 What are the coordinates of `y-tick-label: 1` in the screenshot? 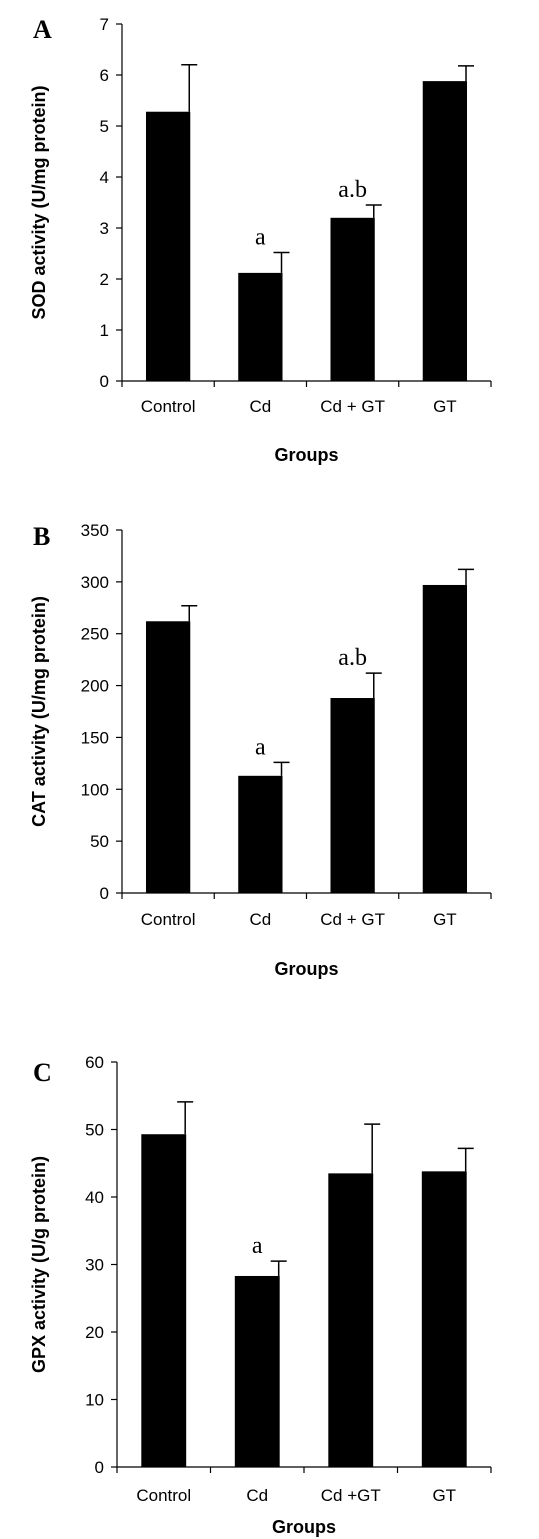 It's located at (104, 330).